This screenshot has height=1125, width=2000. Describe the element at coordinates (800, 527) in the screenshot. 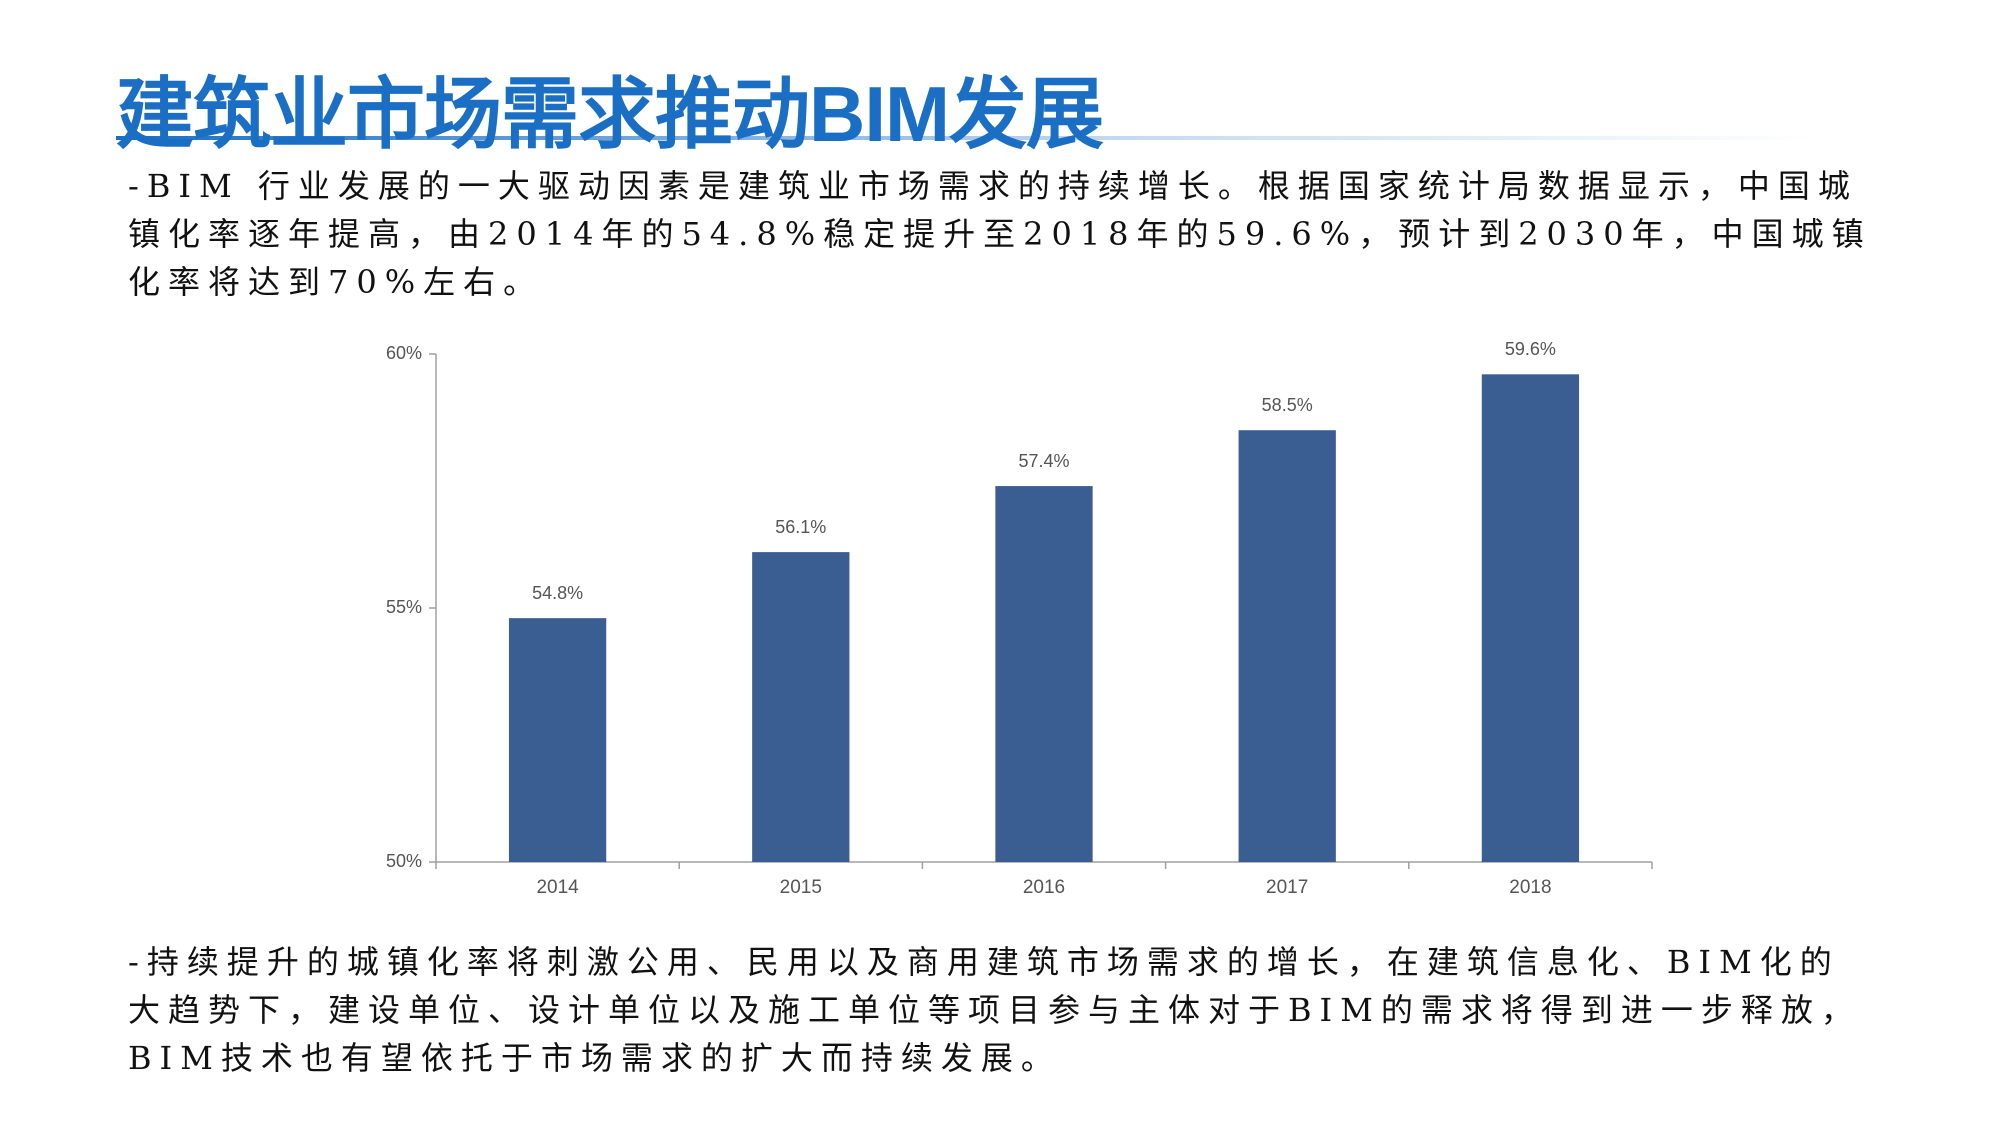

I see `value-label: 56.1%` at that location.